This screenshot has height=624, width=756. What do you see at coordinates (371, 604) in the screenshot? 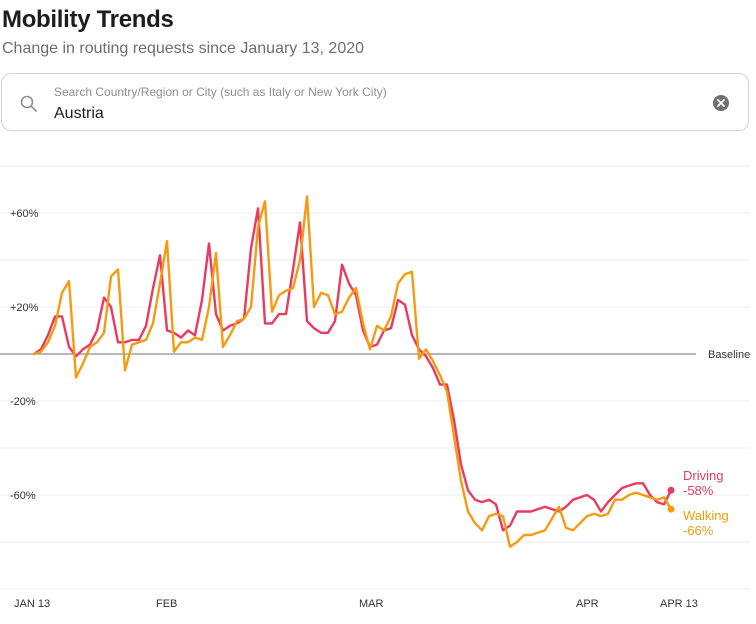
I see `x-tick-label: MAR` at bounding box center [371, 604].